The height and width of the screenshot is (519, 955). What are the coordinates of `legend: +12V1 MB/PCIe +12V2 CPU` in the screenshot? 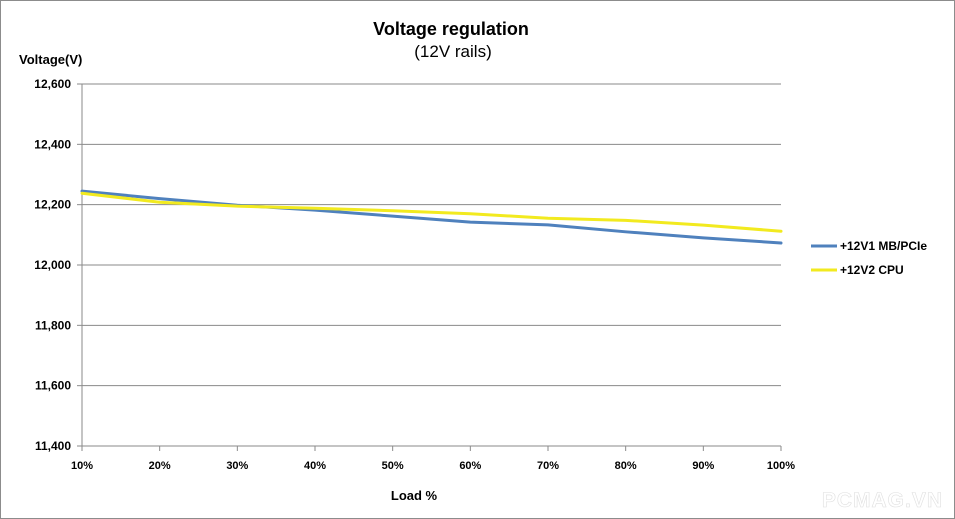 It's located at (869, 258).